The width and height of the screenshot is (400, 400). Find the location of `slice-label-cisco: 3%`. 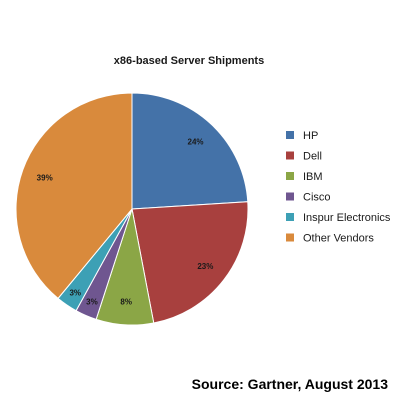

slice-label-cisco: 3% is located at coordinates (92, 302).